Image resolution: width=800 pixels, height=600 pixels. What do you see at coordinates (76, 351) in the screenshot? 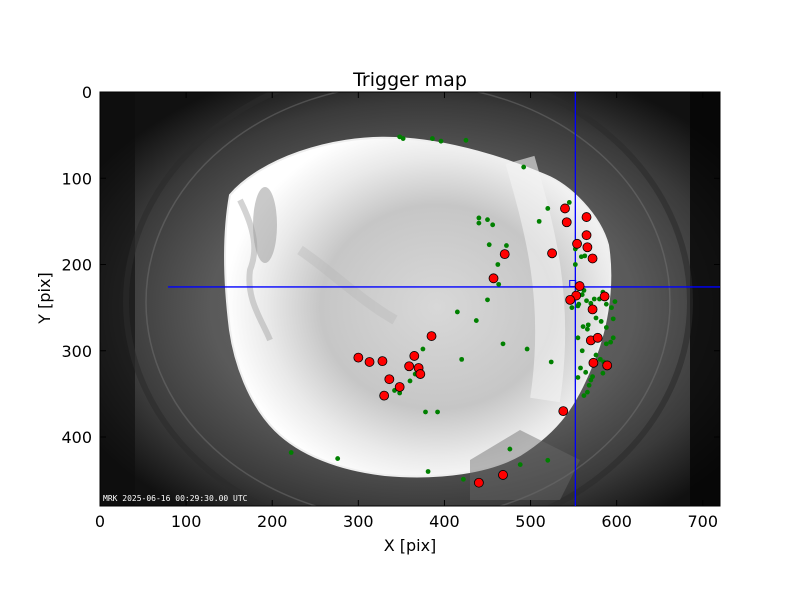
I see `y-tick-label: 300` at bounding box center [76, 351].